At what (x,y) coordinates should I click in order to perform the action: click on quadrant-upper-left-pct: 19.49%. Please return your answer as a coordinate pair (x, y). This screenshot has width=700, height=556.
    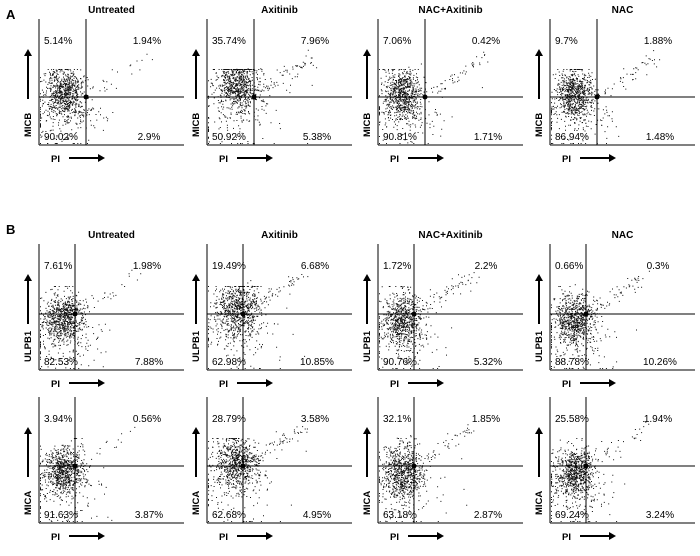
    Looking at the image, I should click on (229, 266).